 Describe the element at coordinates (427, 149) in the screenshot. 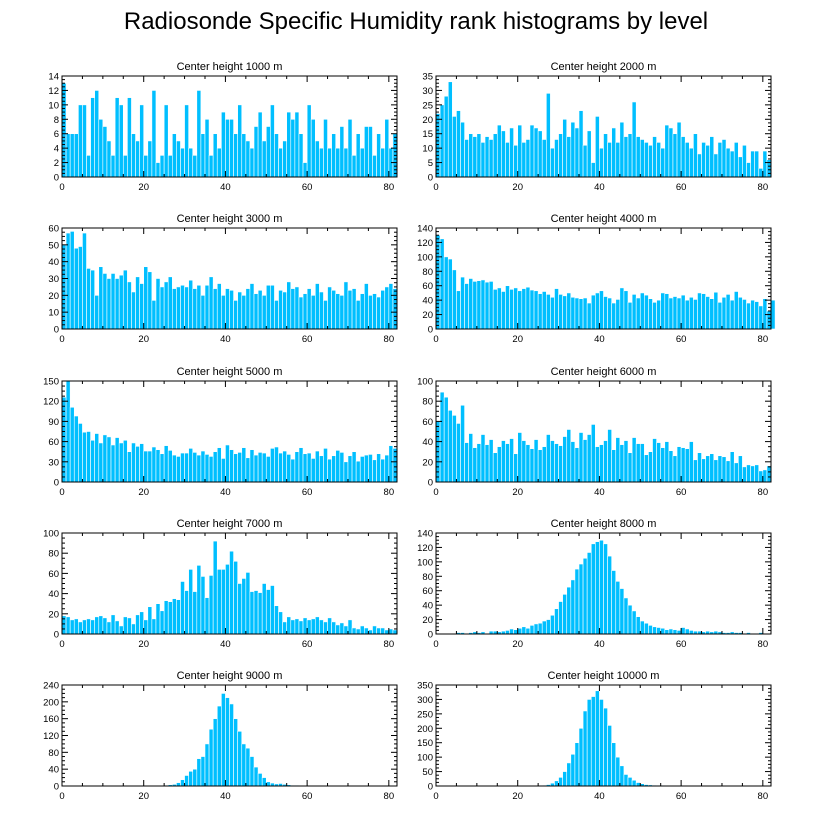

I see `y-tick-label: 10` at that location.